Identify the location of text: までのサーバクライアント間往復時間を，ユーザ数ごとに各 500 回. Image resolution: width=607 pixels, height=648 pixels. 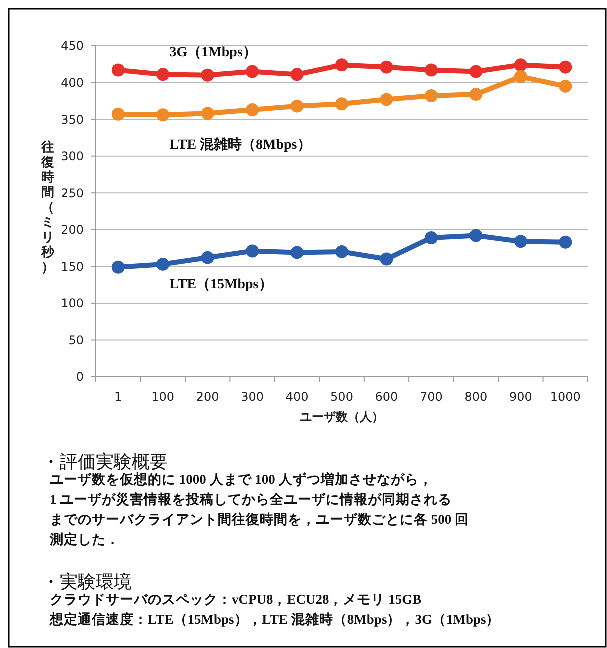
(259, 519).